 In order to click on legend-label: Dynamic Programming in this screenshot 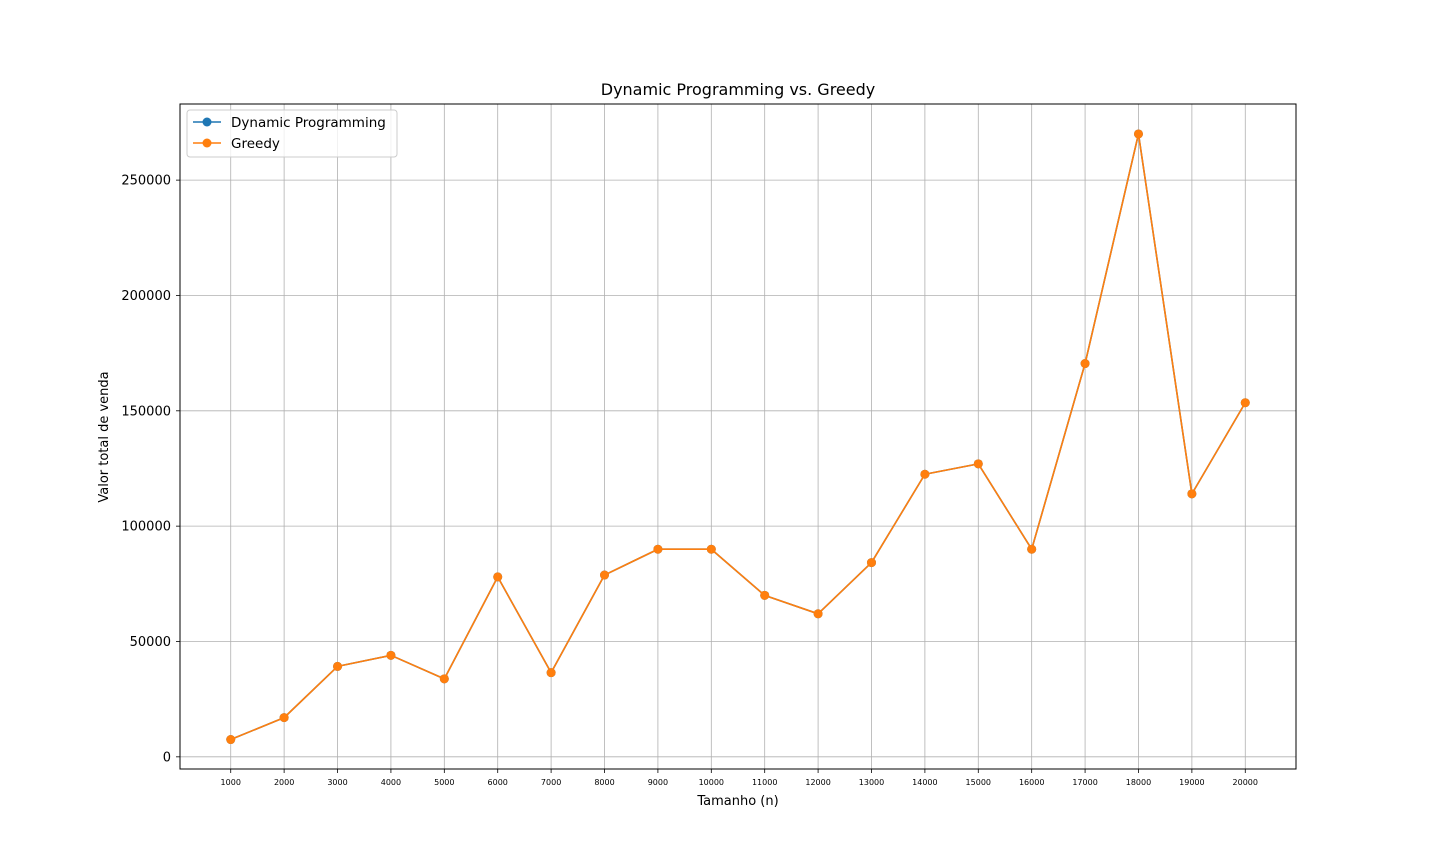, I will do `click(308, 123)`.